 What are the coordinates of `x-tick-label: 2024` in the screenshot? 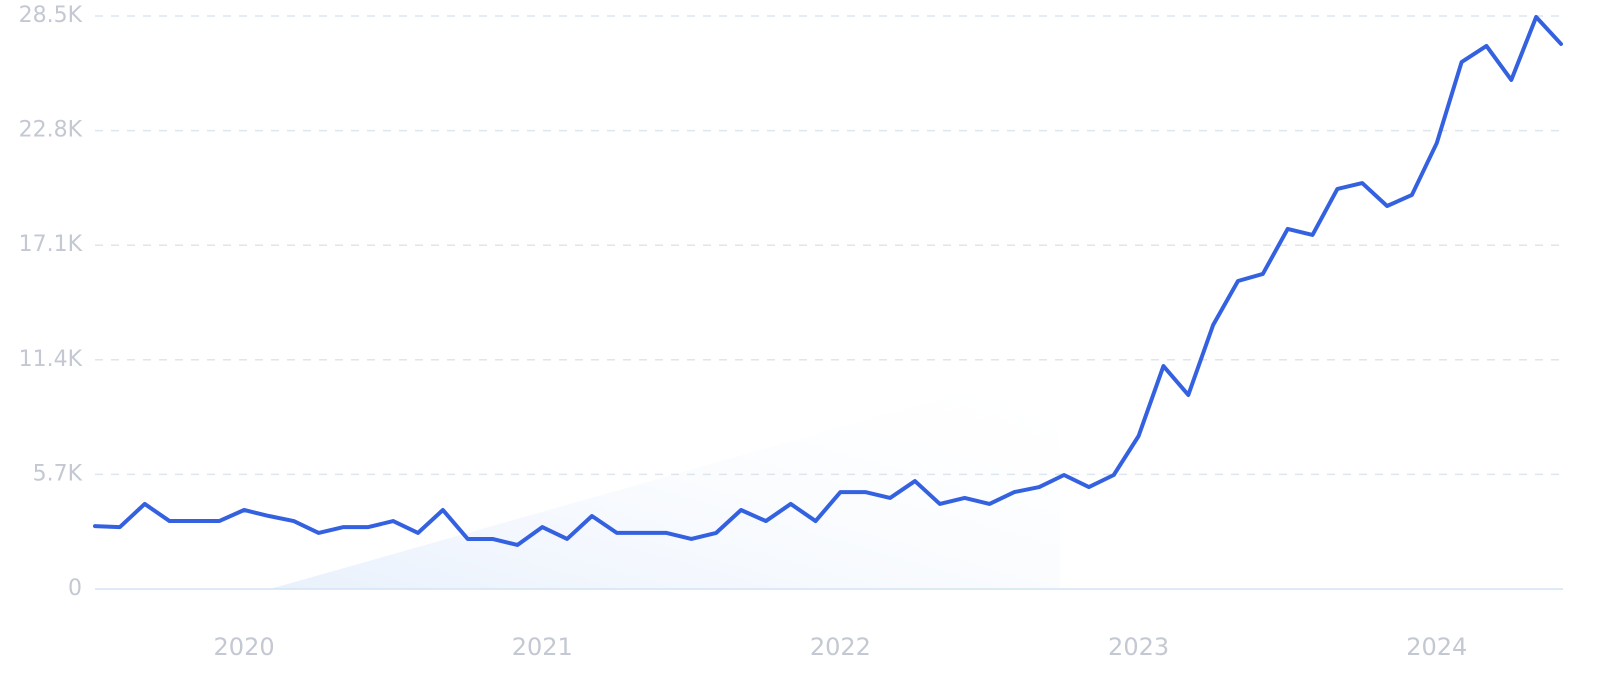 It's located at (1436, 647).